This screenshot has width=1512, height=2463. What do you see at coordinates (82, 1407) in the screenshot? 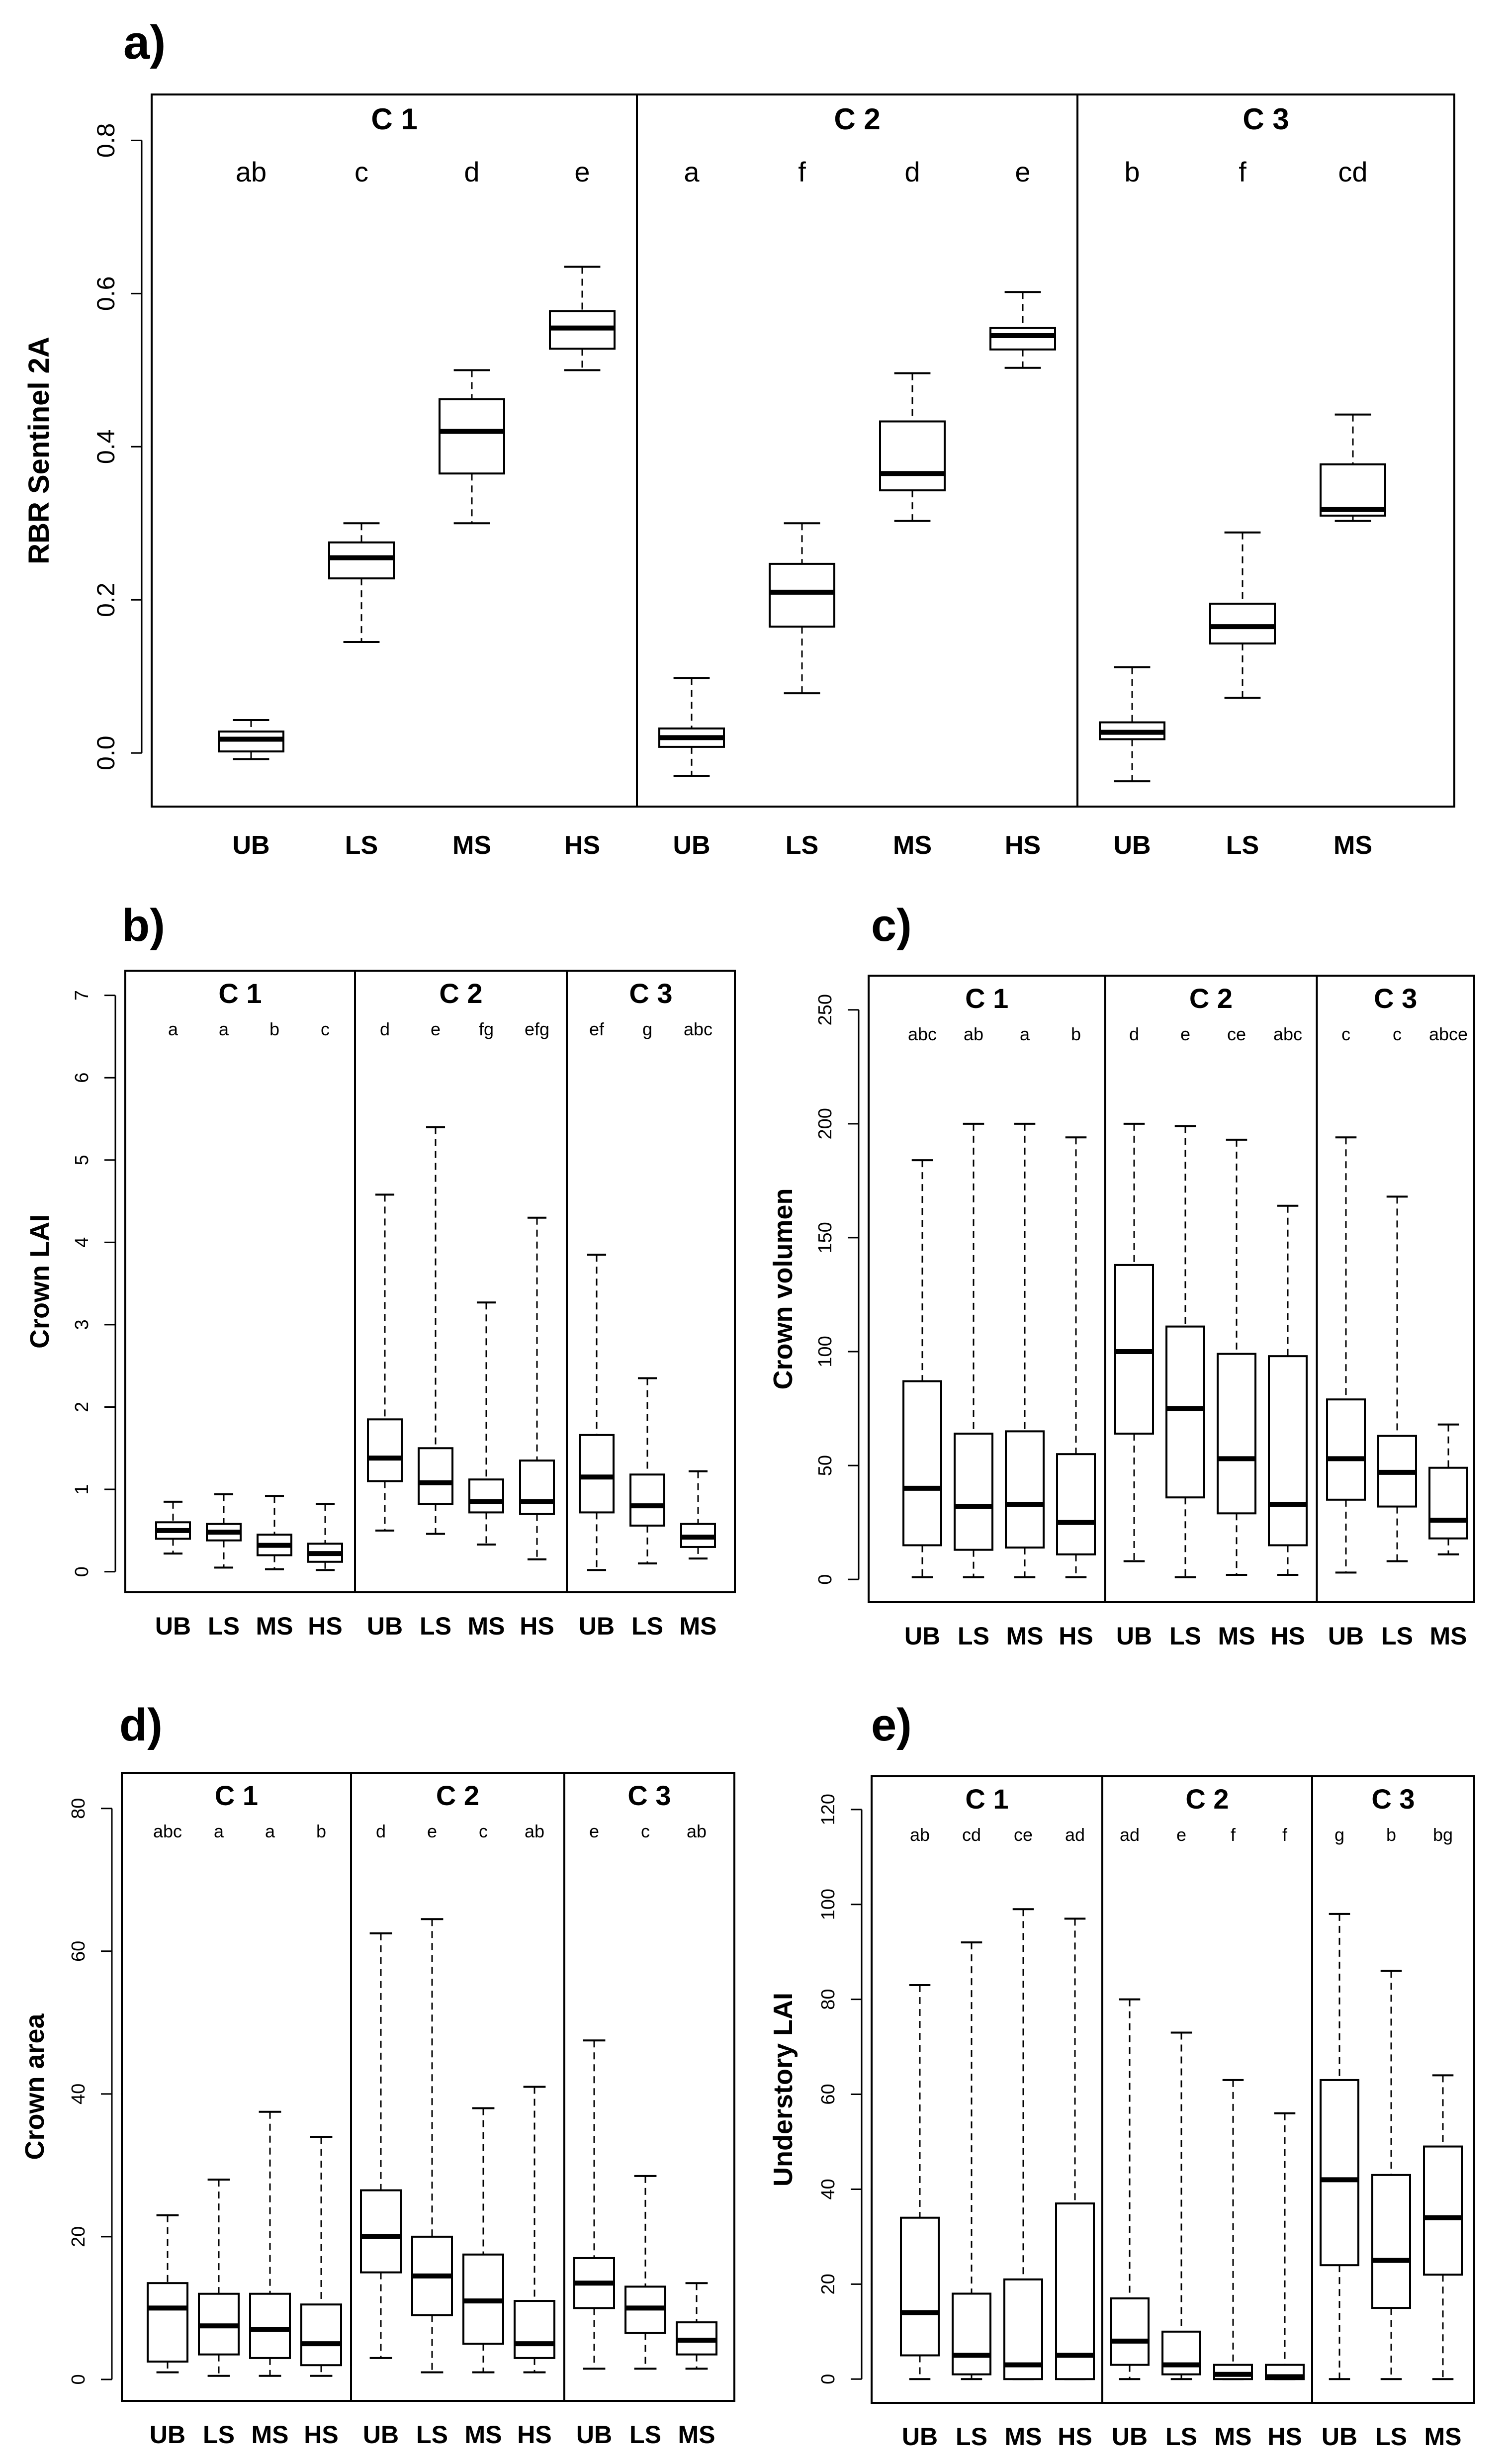
I see `y-tick-label: 2` at bounding box center [82, 1407].